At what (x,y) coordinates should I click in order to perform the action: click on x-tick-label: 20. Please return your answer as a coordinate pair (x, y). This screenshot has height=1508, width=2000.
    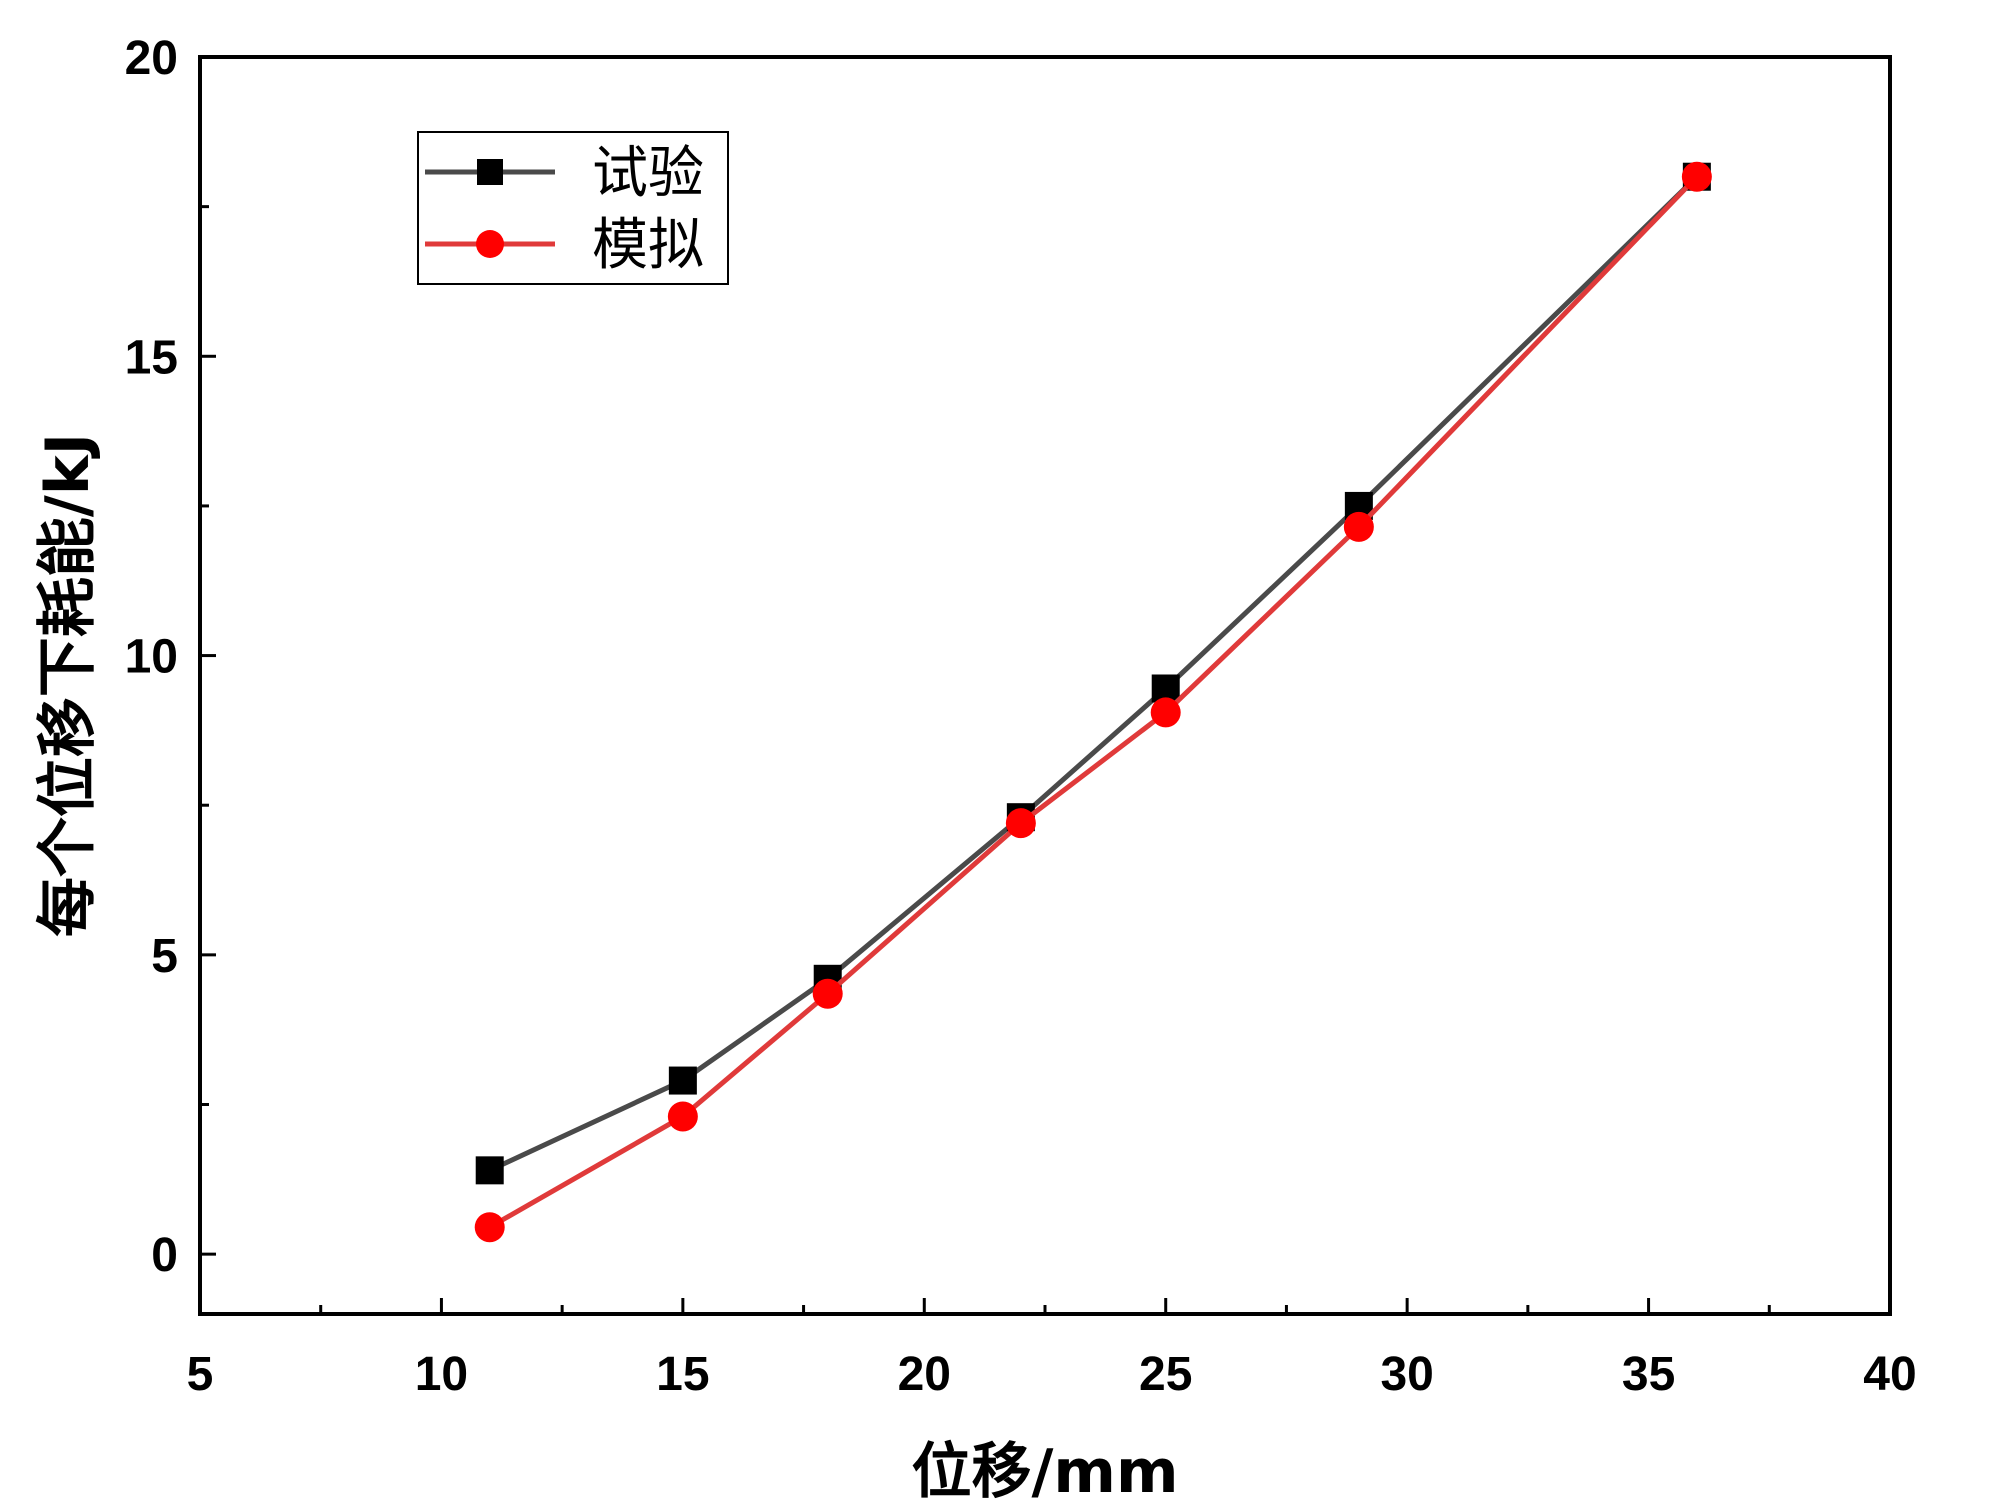
    Looking at the image, I should click on (924, 1374).